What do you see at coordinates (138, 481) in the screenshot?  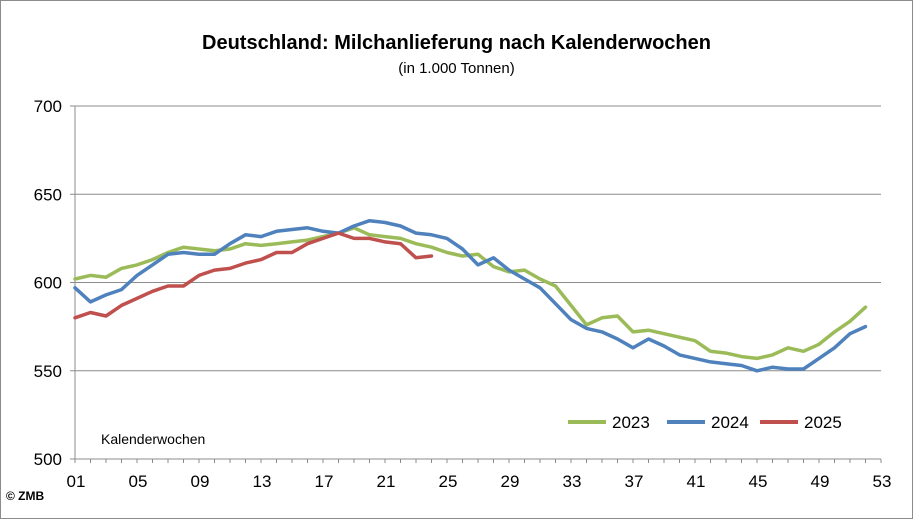 I see `x-tick-label: 05` at bounding box center [138, 481].